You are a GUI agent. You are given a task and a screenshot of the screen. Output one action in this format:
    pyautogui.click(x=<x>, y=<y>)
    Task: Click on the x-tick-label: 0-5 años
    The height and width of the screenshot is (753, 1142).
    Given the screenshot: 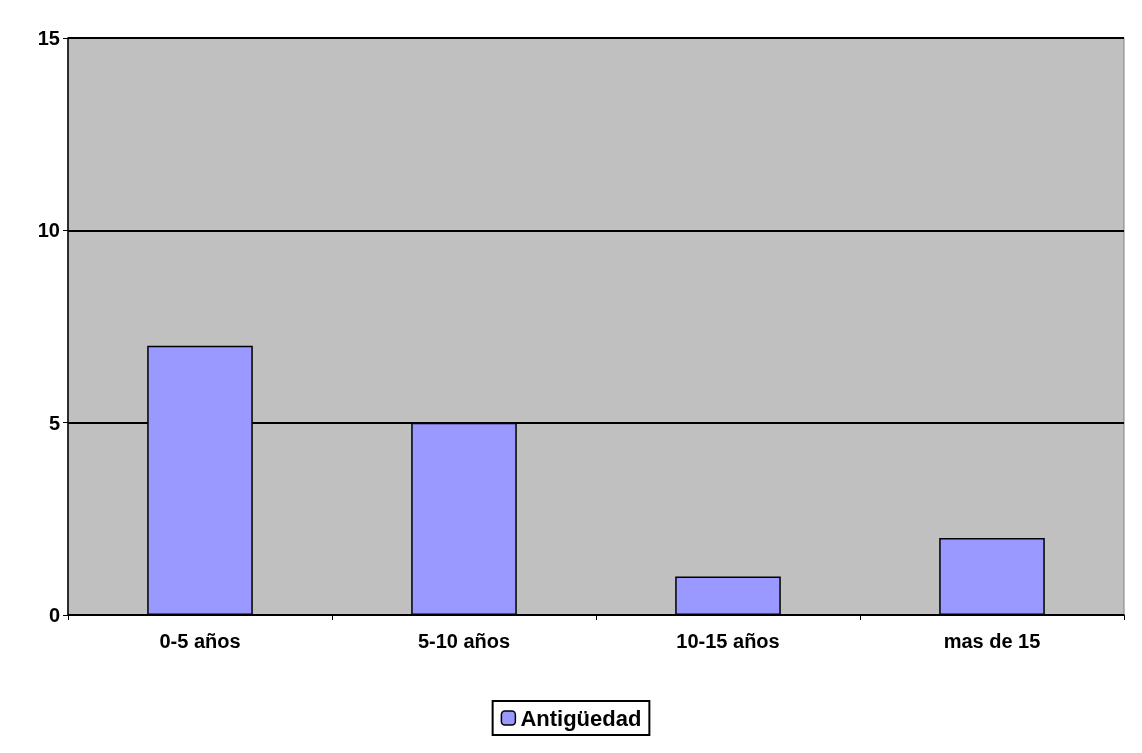 What is the action you would take?
    pyautogui.click(x=200, y=641)
    